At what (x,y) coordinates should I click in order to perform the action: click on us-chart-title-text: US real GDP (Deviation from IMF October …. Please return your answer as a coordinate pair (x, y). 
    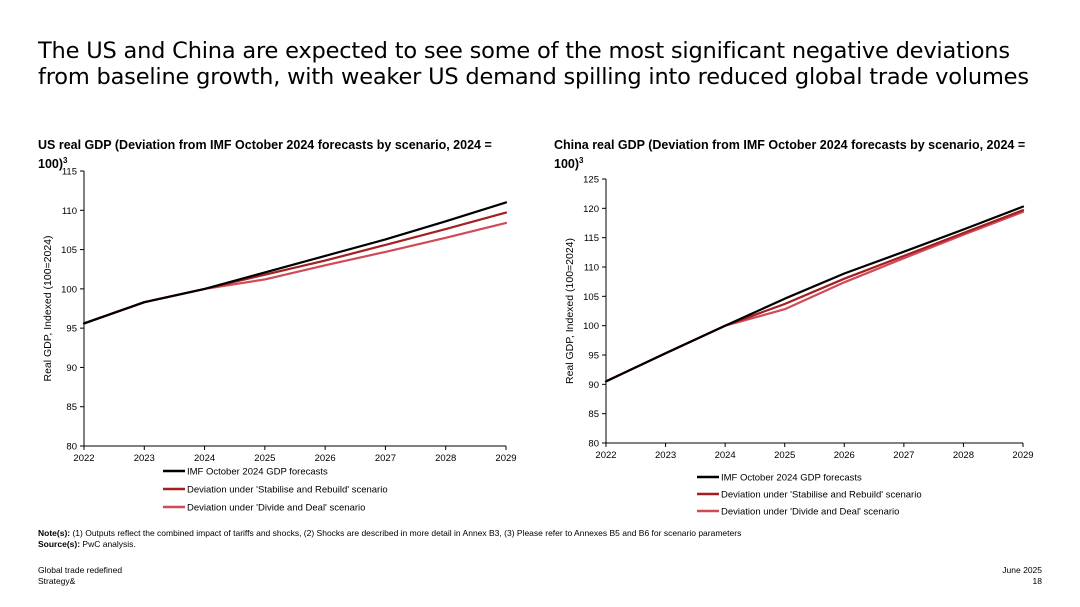
    Looking at the image, I should click on (265, 155).